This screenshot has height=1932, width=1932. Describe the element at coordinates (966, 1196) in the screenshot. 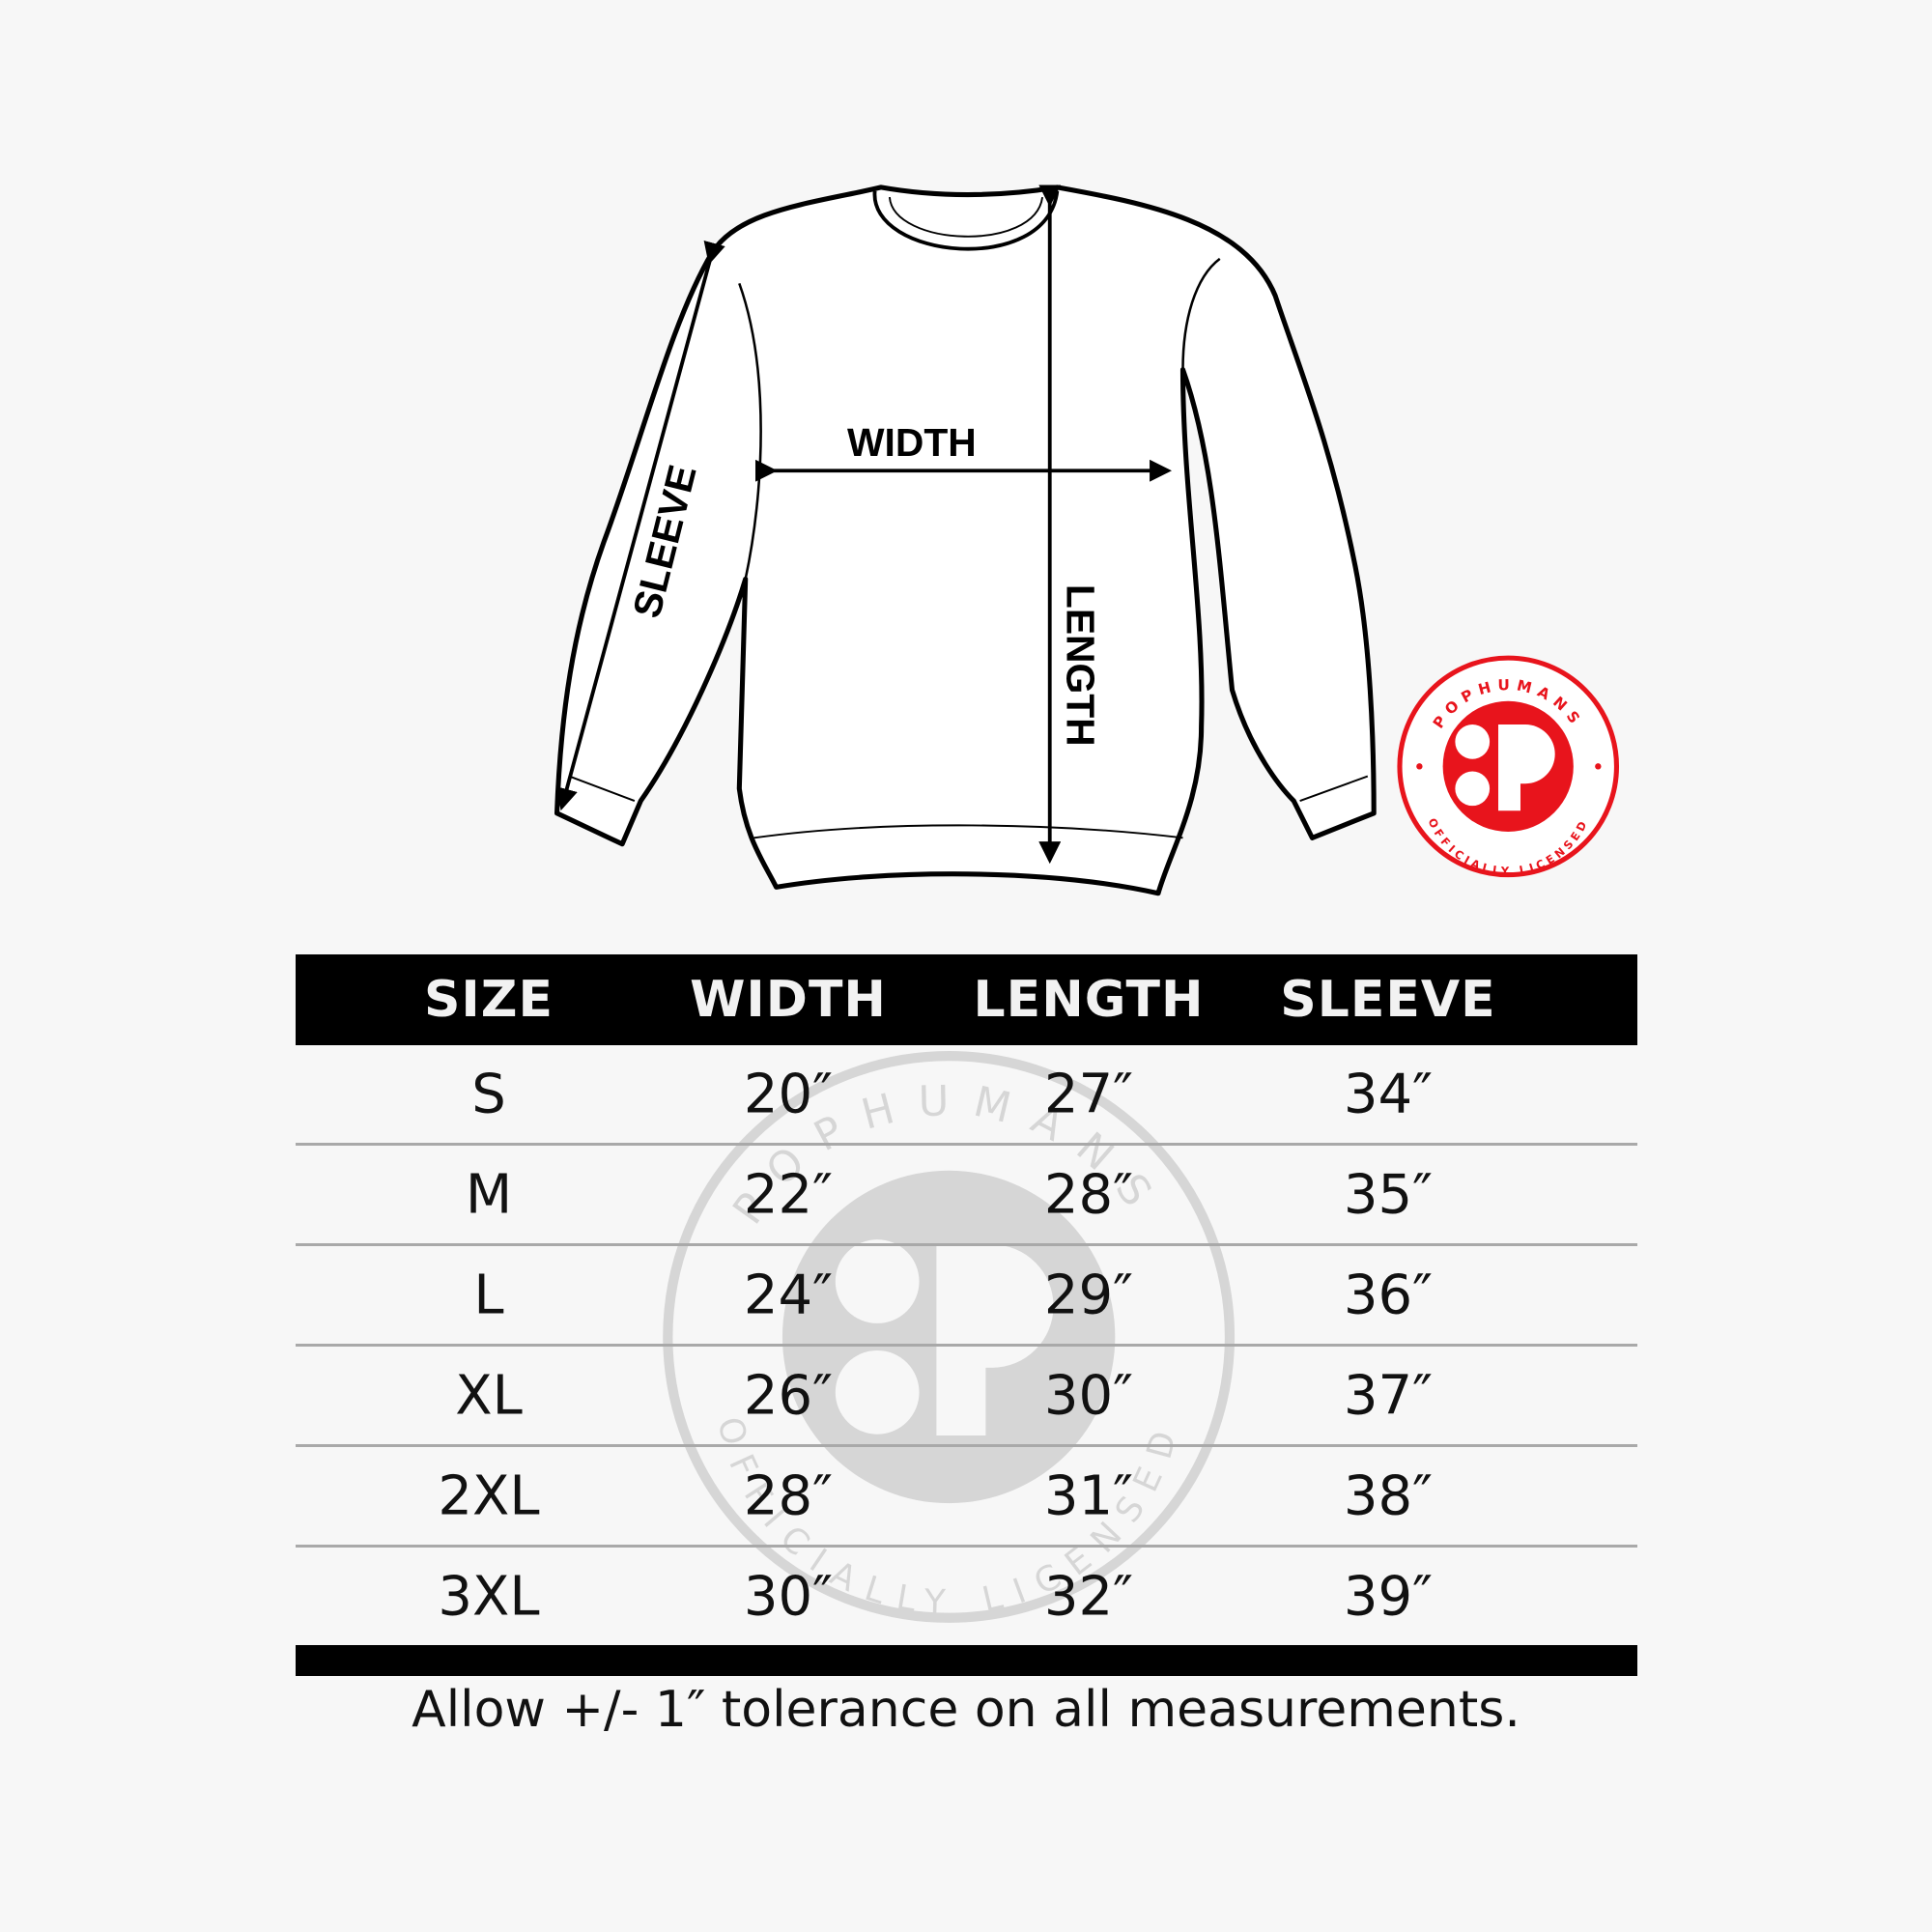

I see `table-row: M 22″ 28″ 35″` at that location.